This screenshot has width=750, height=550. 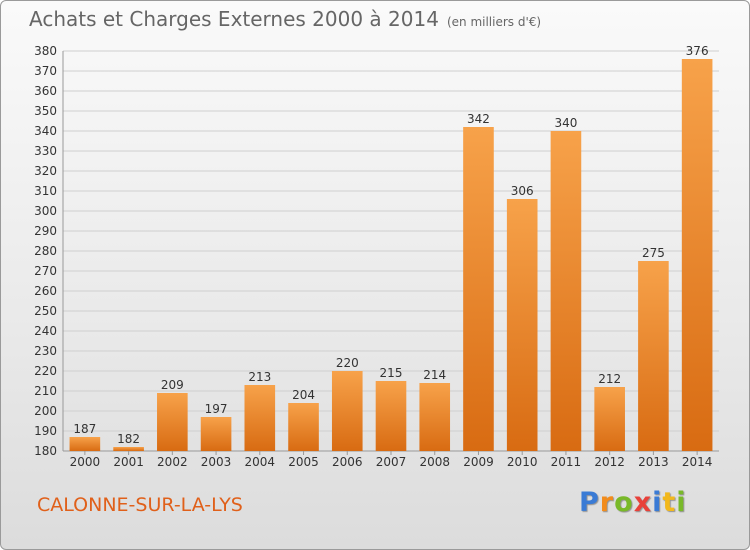 What do you see at coordinates (45, 51) in the screenshot?
I see `y-tick-label: 380` at bounding box center [45, 51].